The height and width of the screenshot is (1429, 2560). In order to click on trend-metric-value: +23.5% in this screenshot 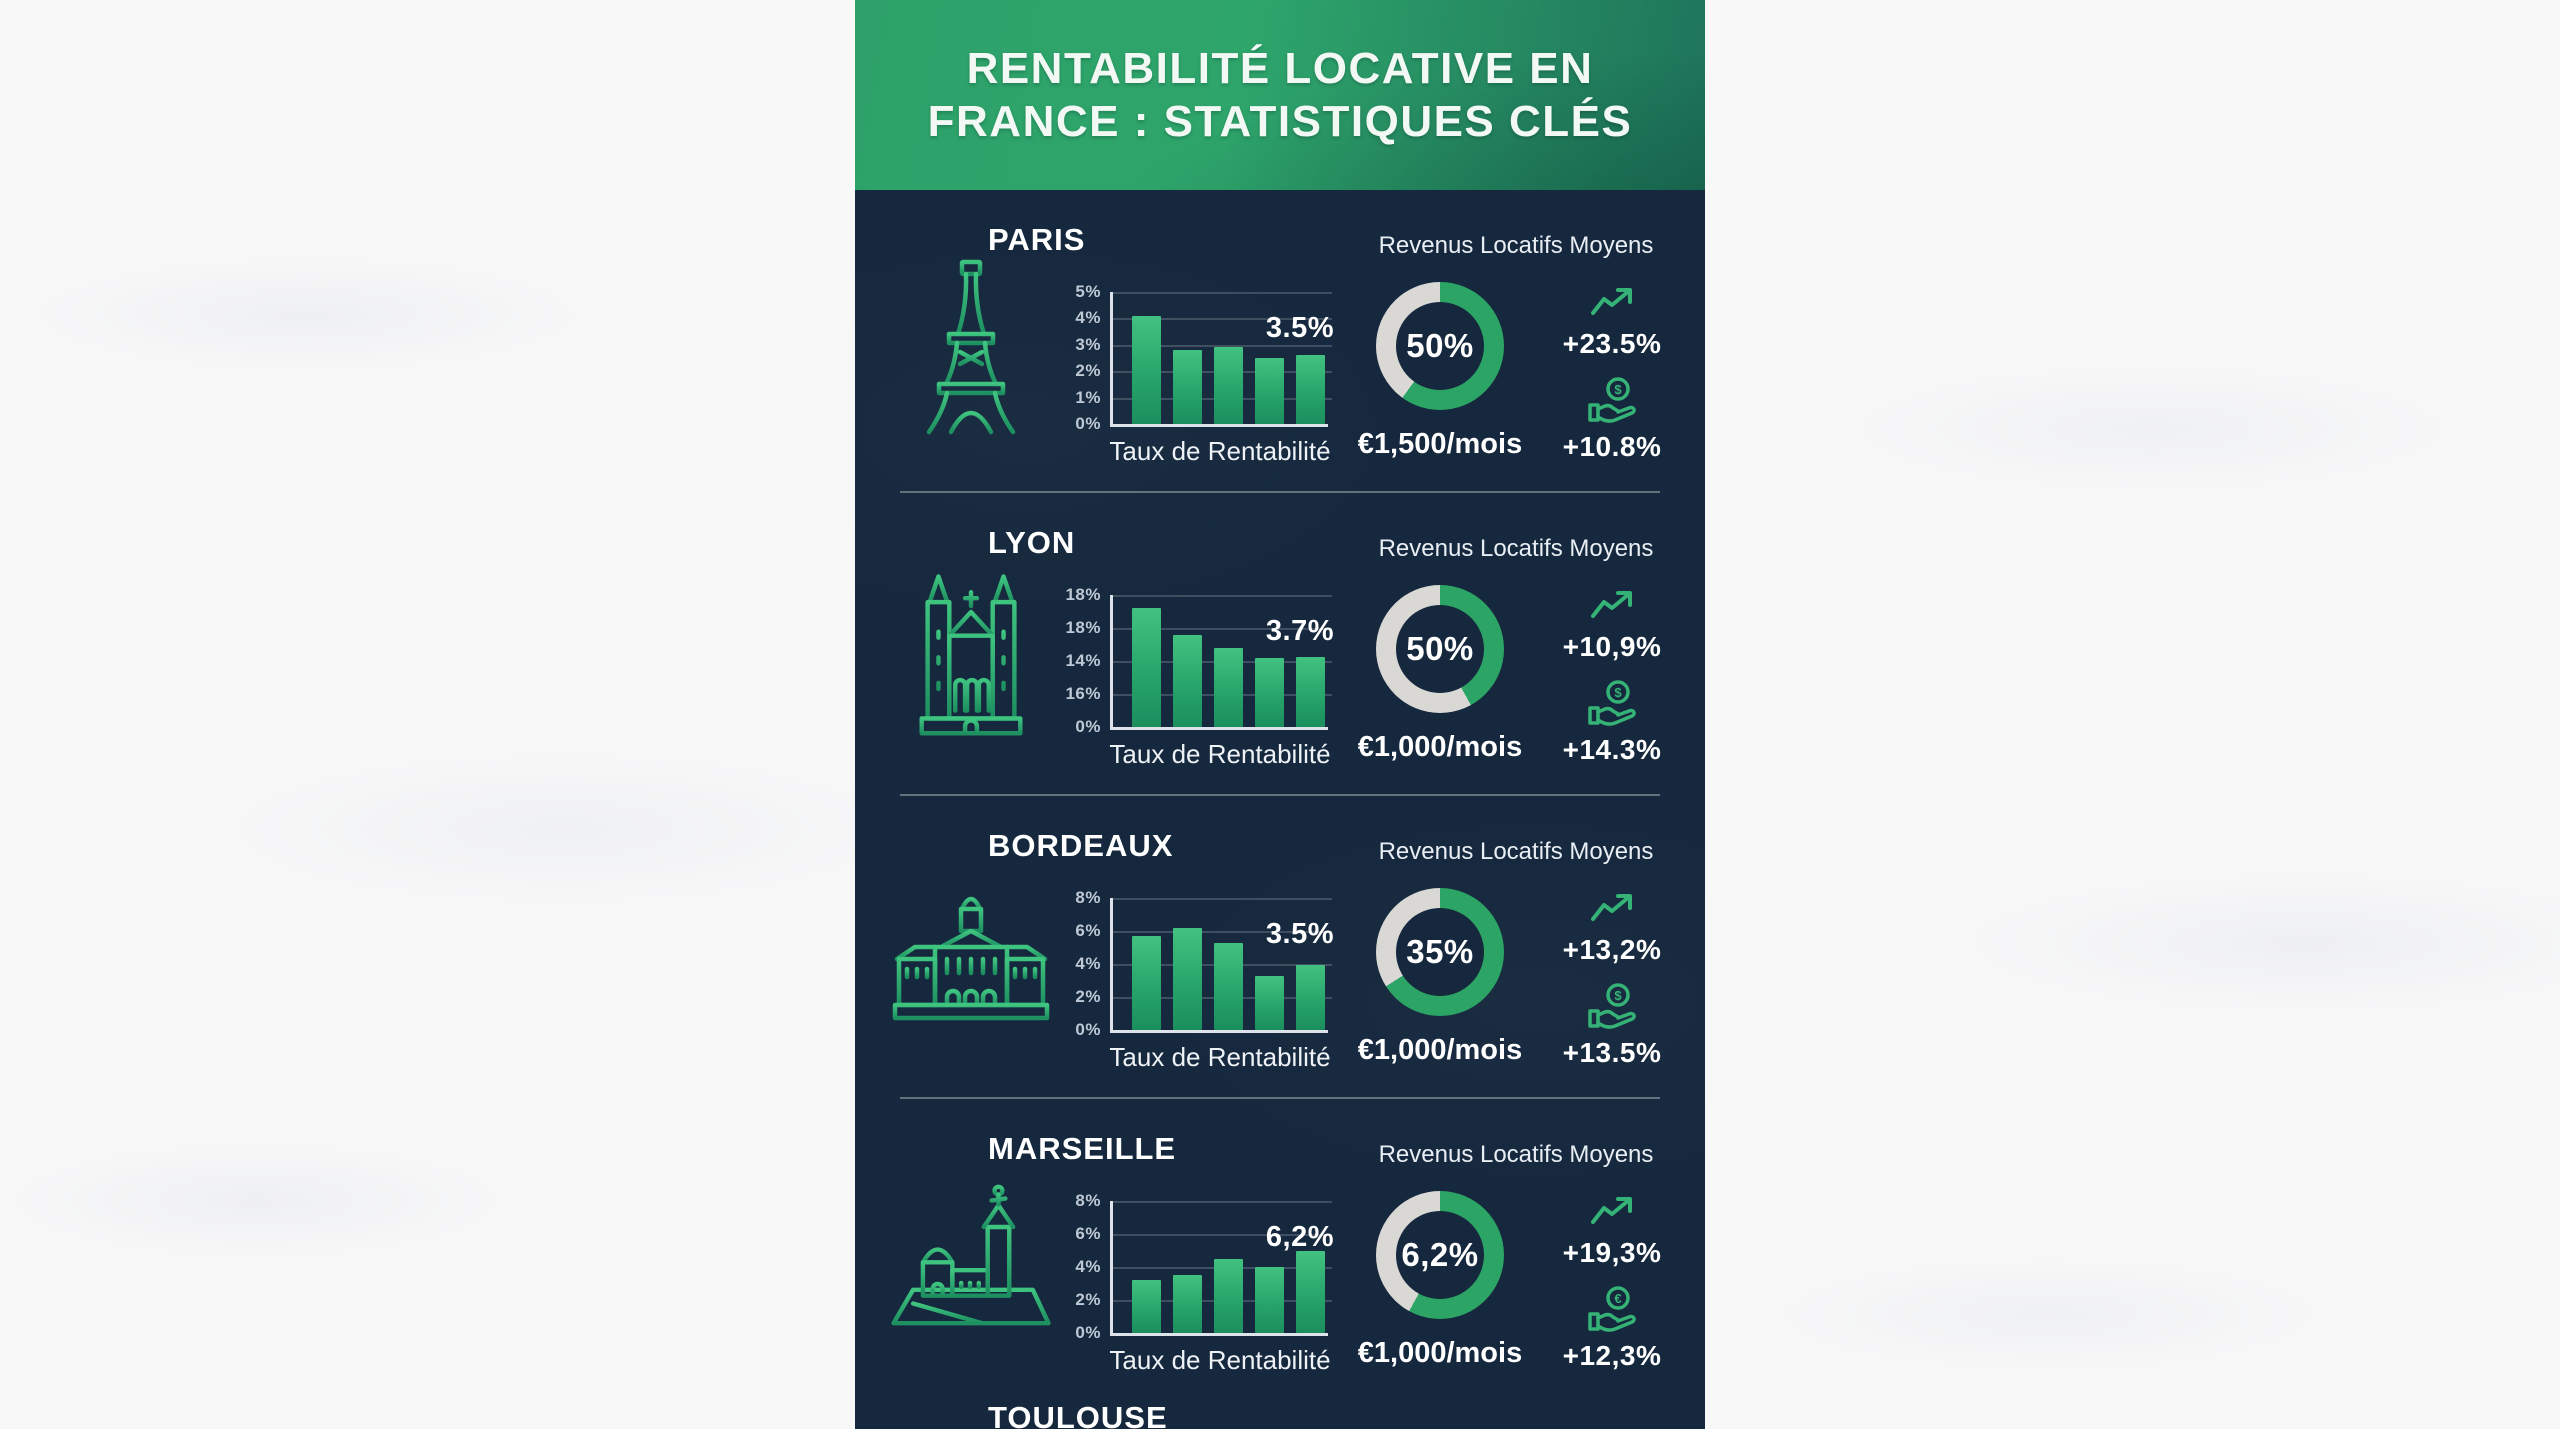, I will do `click(1612, 343)`.